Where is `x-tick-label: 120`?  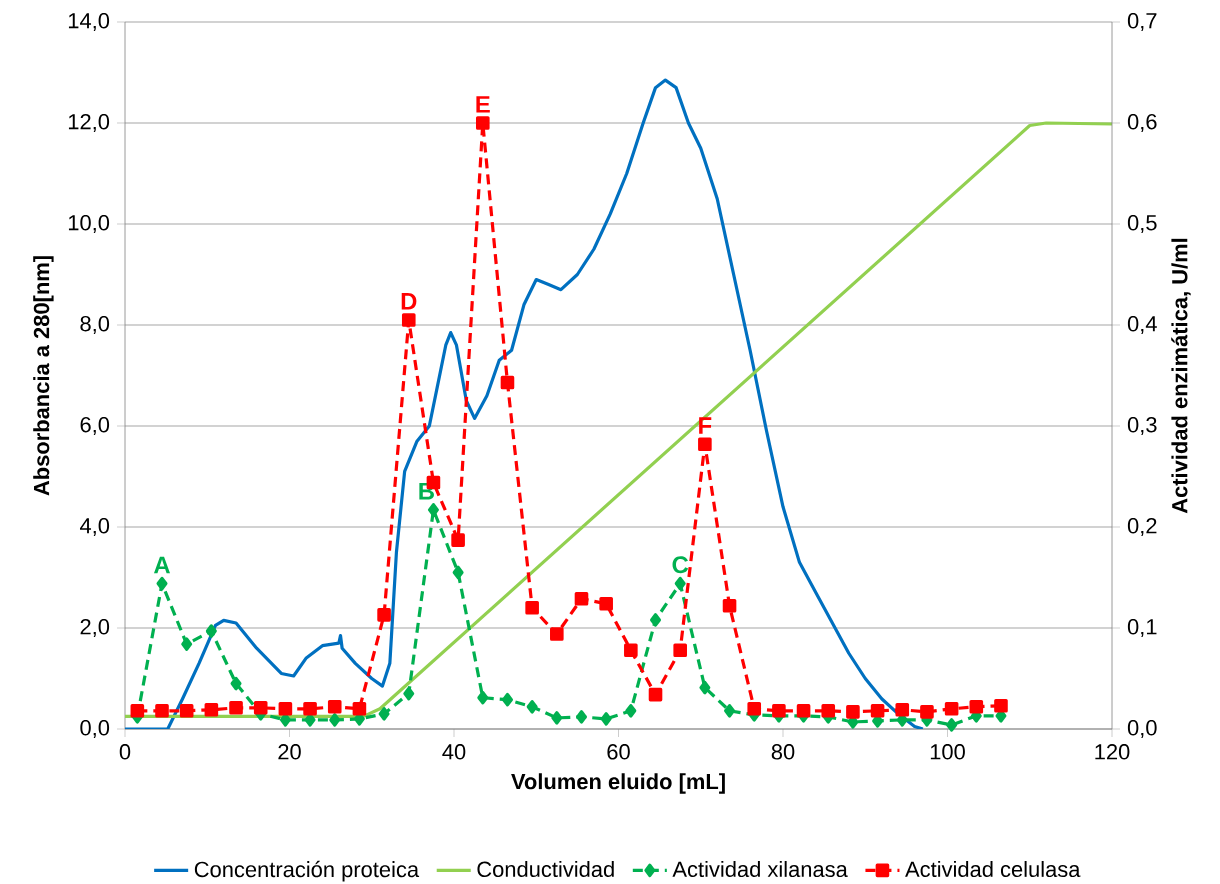 x-tick-label: 120 is located at coordinates (1112, 752).